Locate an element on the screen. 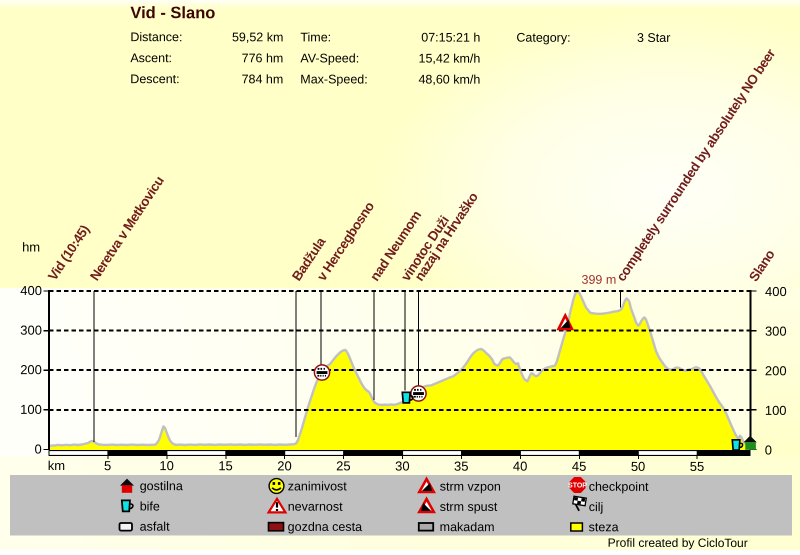 The image size is (800, 555). svg-text: 07:15:21 h is located at coordinates (450, 38).